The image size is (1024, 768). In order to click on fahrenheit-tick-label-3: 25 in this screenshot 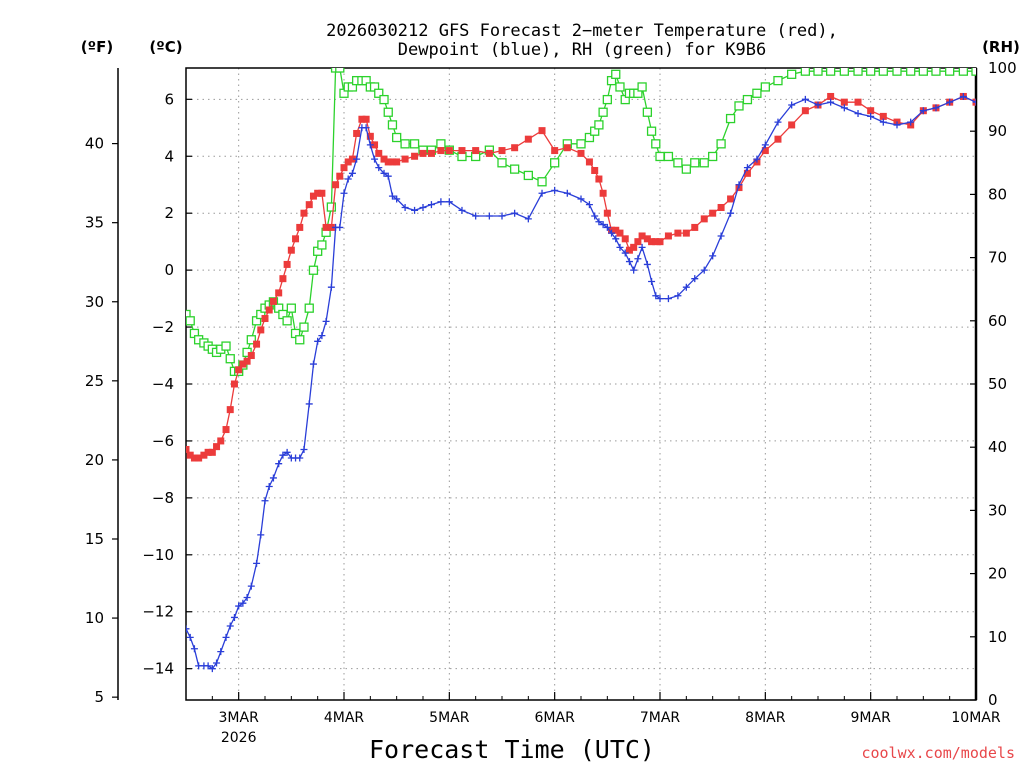, I will do `click(94, 381)`.